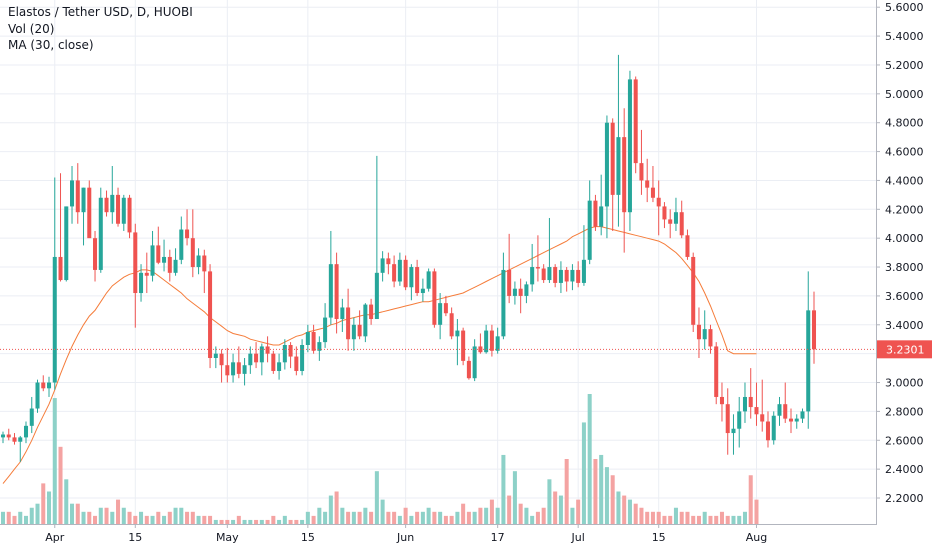 Image resolution: width=932 pixels, height=555 pixels. I want to click on price-tick-label: 3.8000, so click(904, 267).